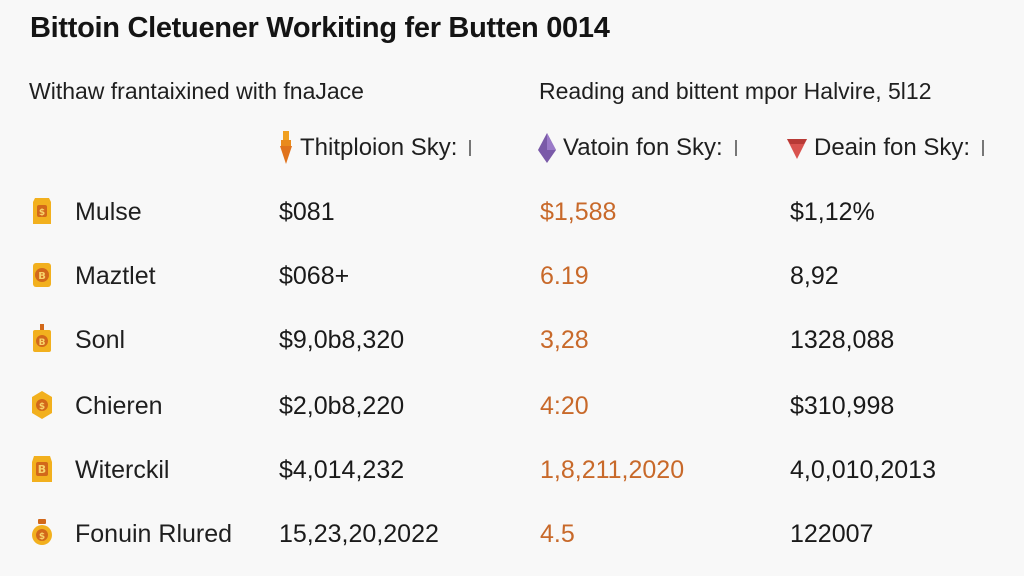 This screenshot has height=576, width=1024. I want to click on row-value-1: $068+, so click(314, 276).